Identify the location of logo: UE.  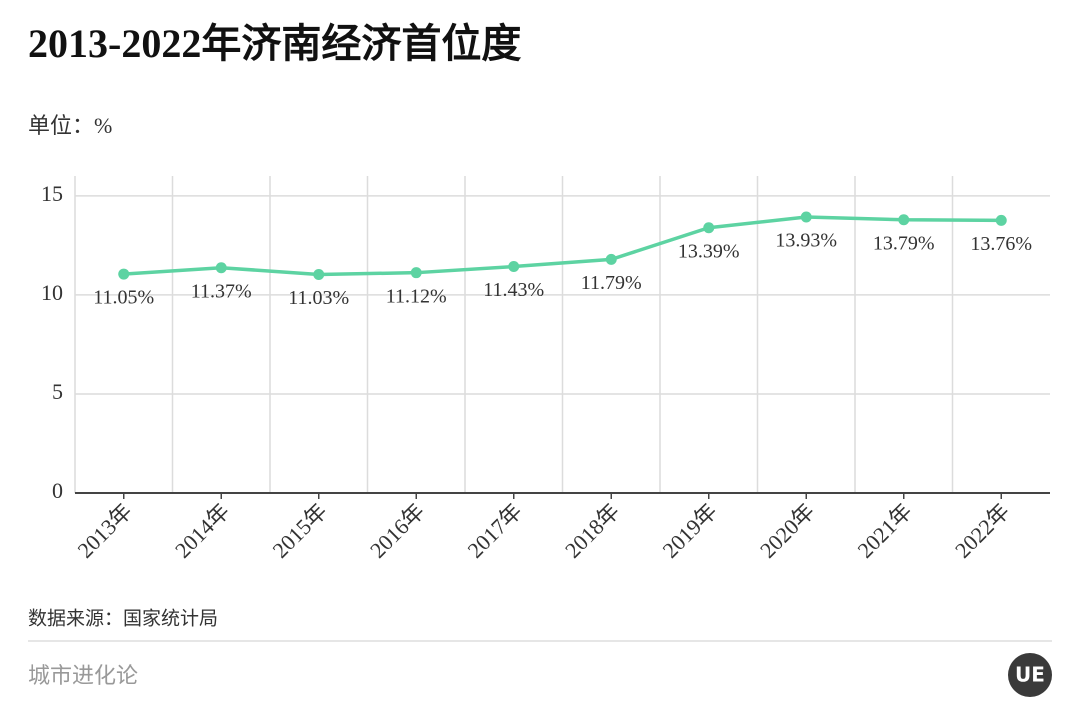
(1030, 675).